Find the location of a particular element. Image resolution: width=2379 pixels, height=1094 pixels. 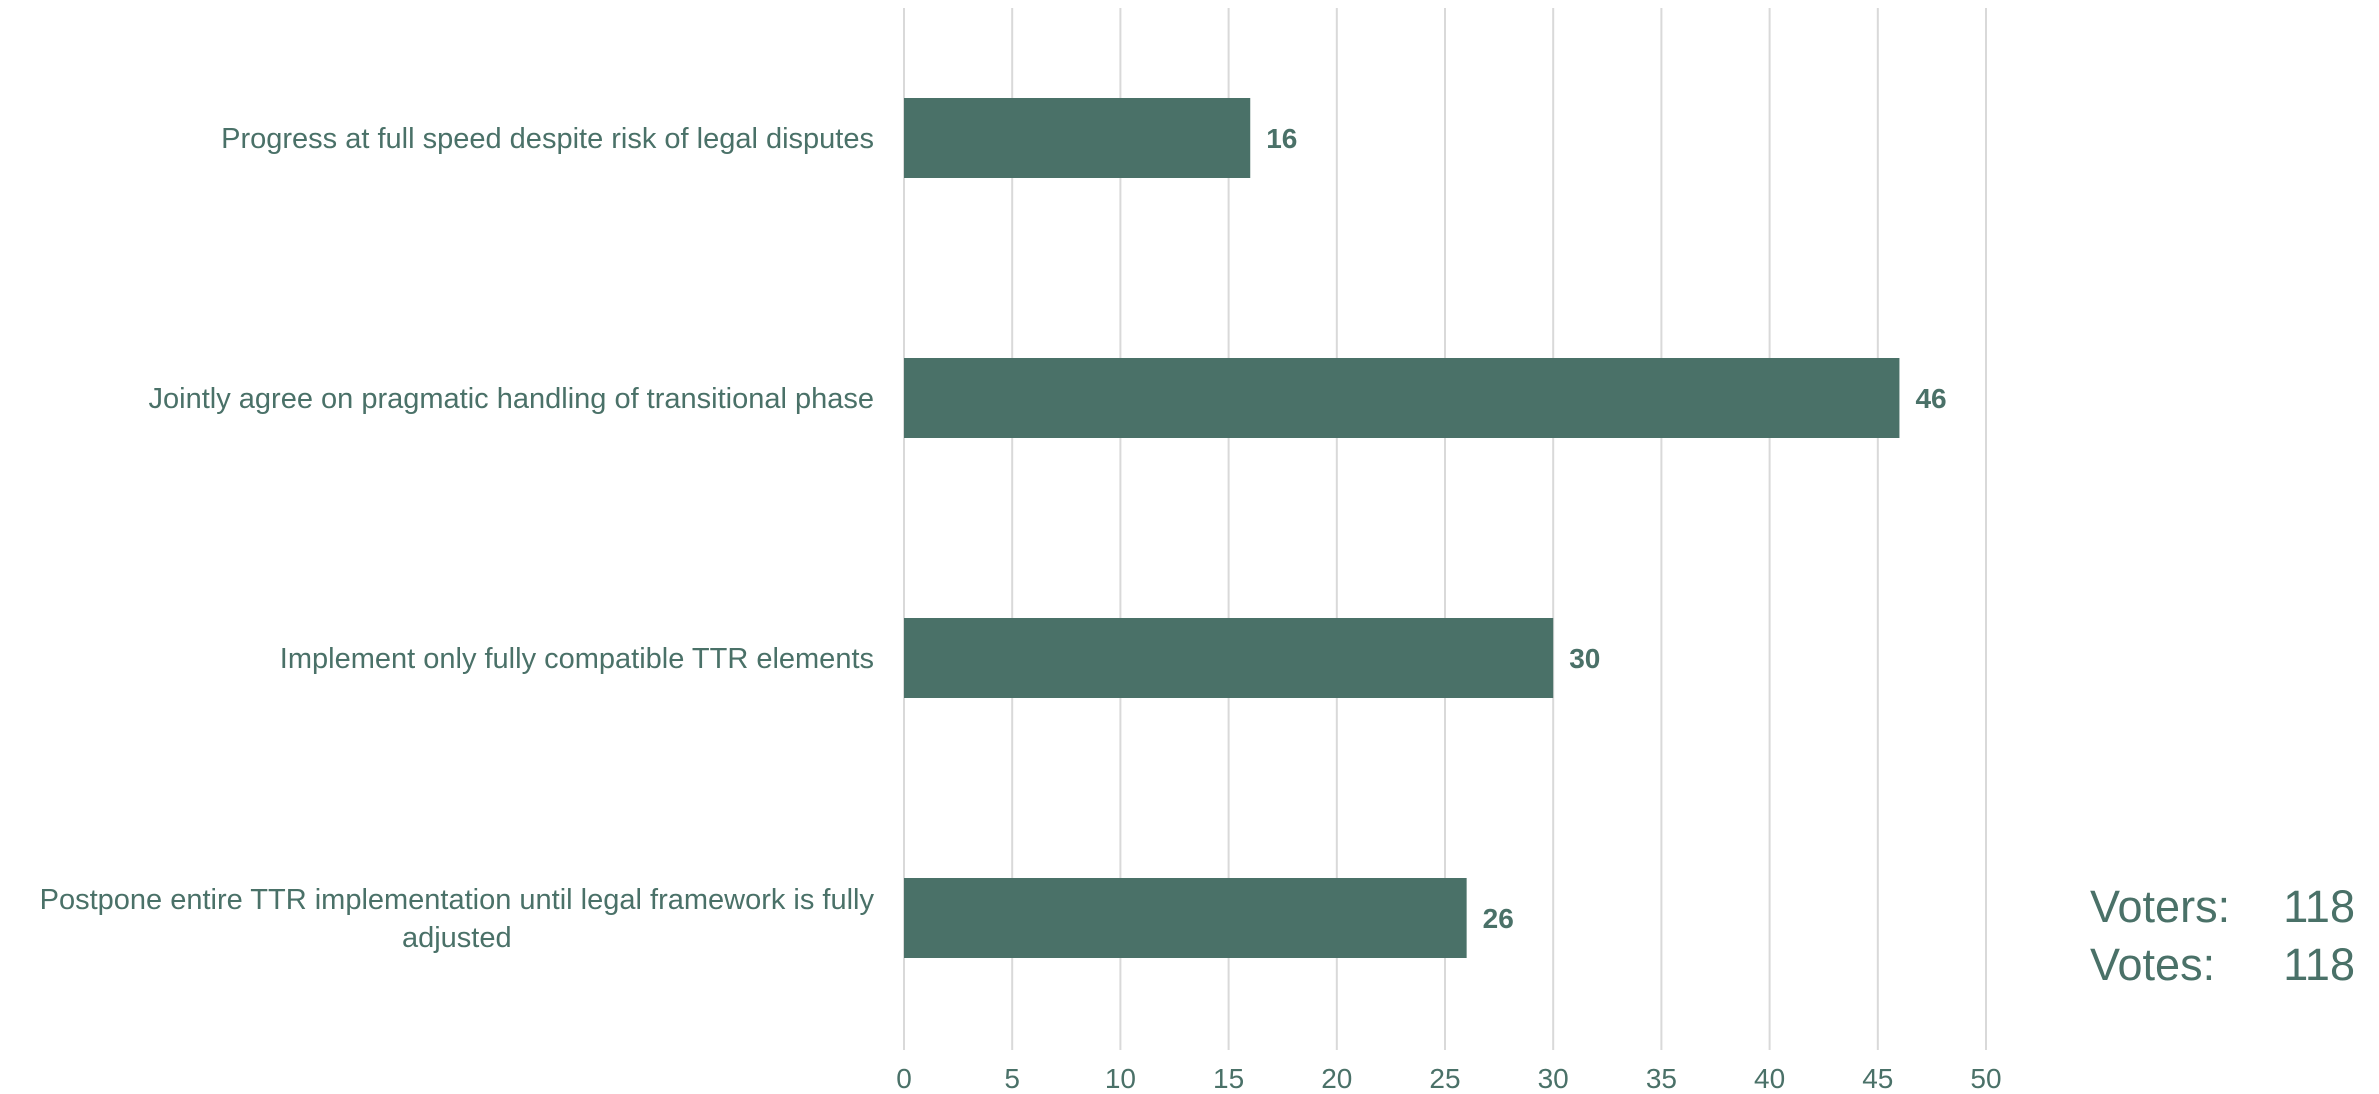

vote-stats: Voters: 118 Votes: 118 is located at coordinates (2222, 936).